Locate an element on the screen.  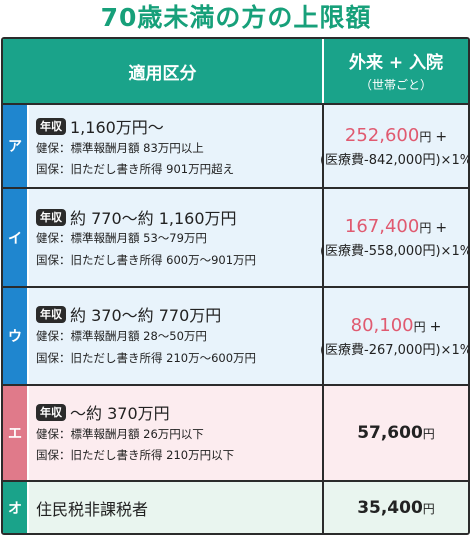
amount-value: 80,100 is located at coordinates (382, 325).